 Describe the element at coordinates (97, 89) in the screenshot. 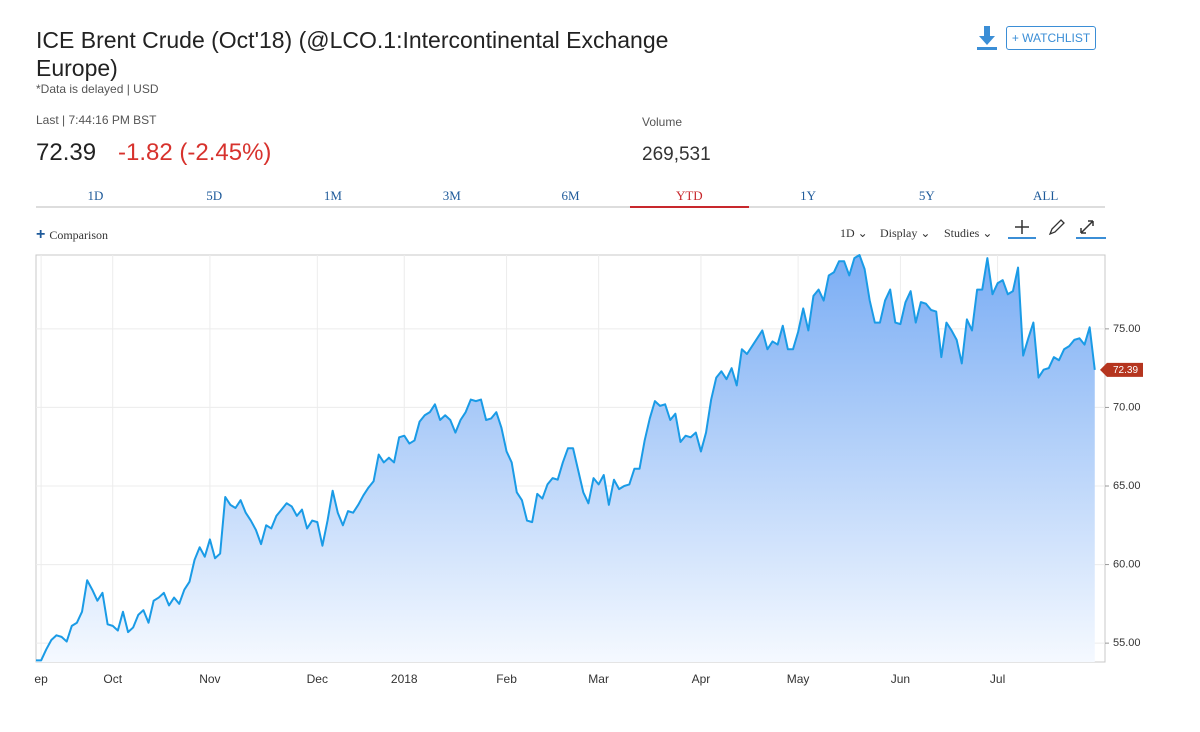

I see `delay-note: *Data is delayed | USD` at that location.